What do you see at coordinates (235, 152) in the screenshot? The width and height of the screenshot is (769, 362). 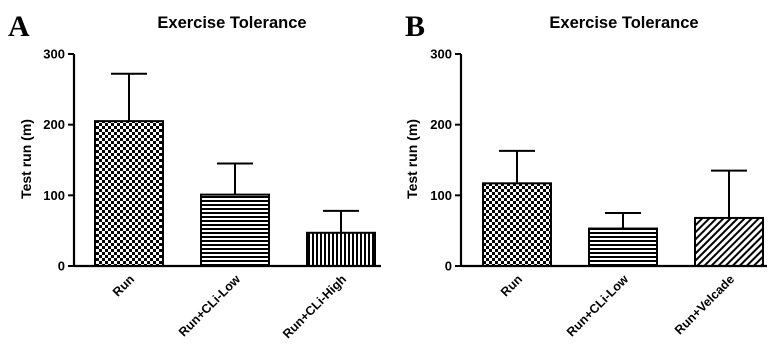 I see `error-bars-a` at bounding box center [235, 152].